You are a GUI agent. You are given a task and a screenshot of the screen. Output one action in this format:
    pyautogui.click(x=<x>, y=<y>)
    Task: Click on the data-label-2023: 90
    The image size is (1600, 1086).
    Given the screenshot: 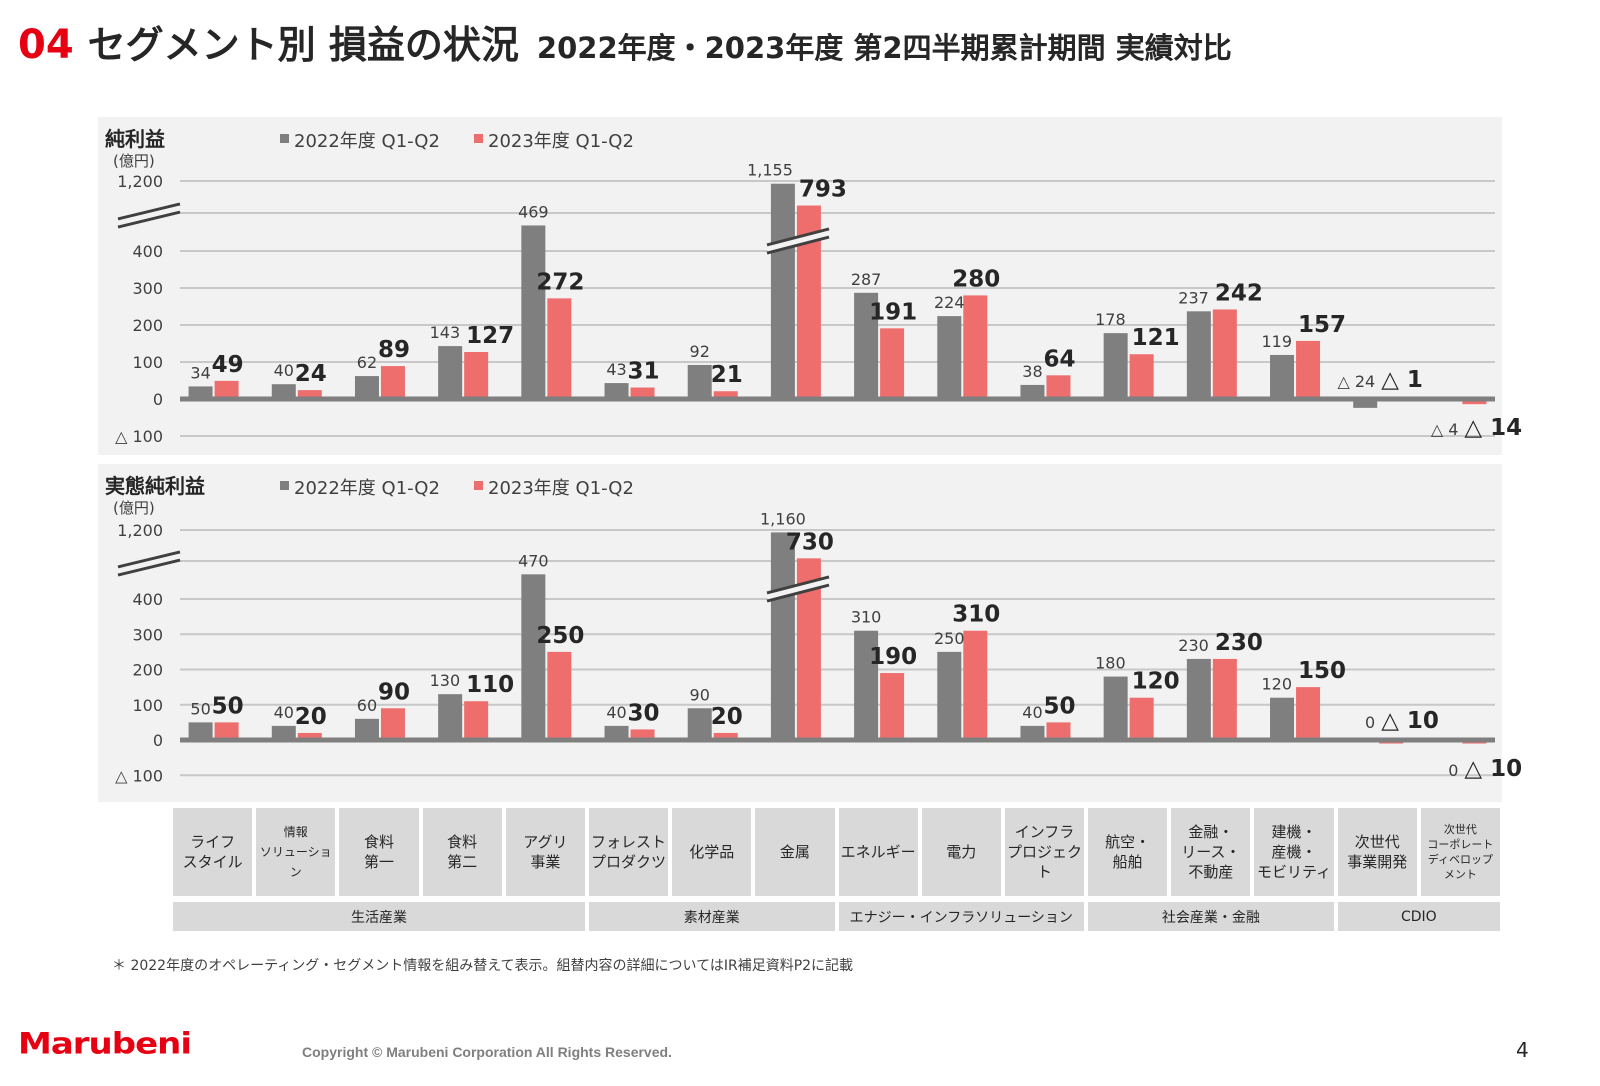 What is the action you would take?
    pyautogui.click(x=394, y=692)
    